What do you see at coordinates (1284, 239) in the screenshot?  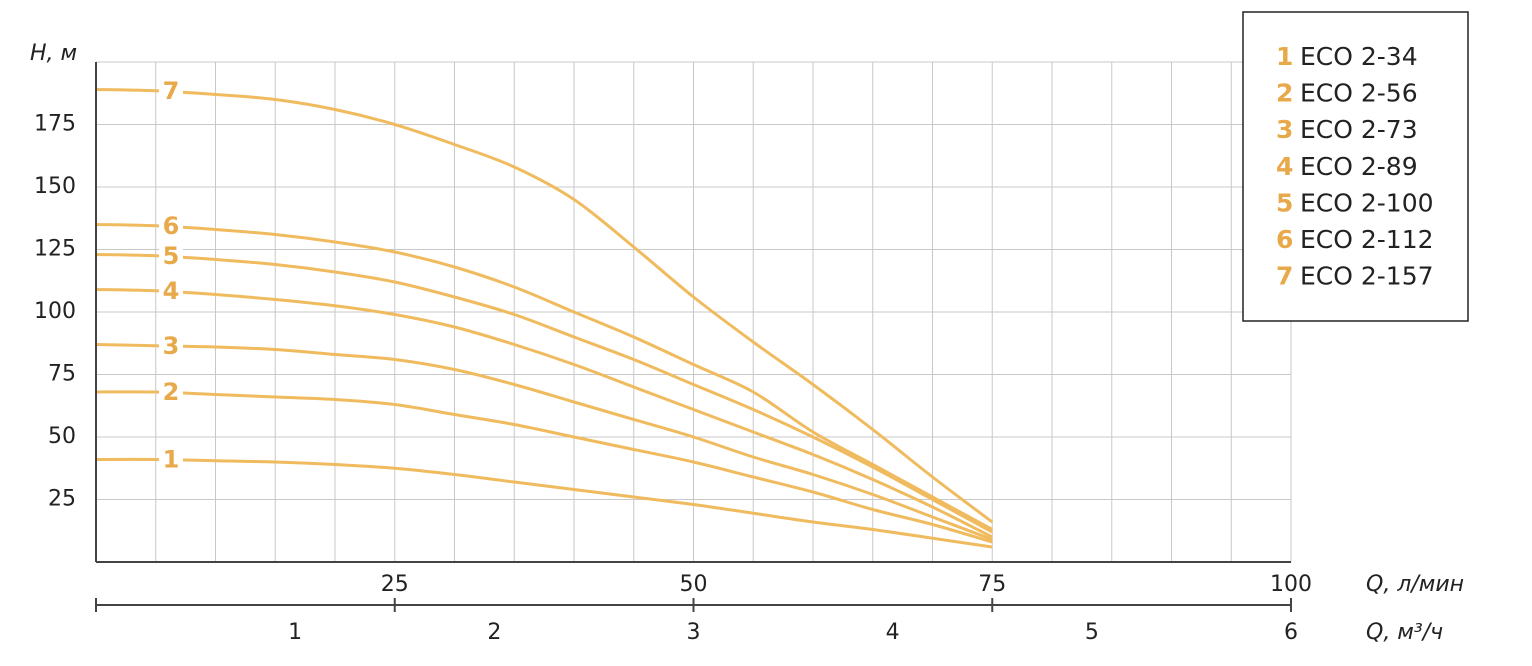 I see `legend-number: 6` at bounding box center [1284, 239].